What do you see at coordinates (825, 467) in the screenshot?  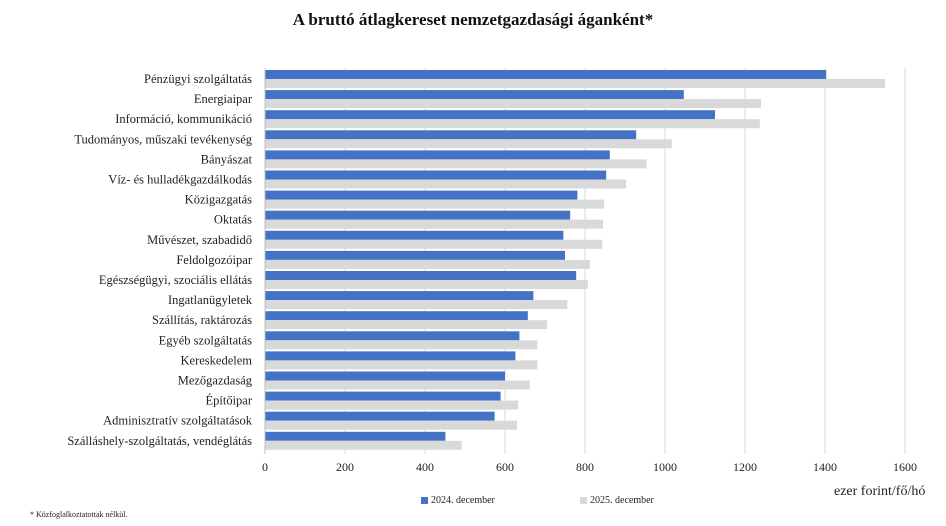 I see `x-tick-label-1400: 1400` at bounding box center [825, 467].